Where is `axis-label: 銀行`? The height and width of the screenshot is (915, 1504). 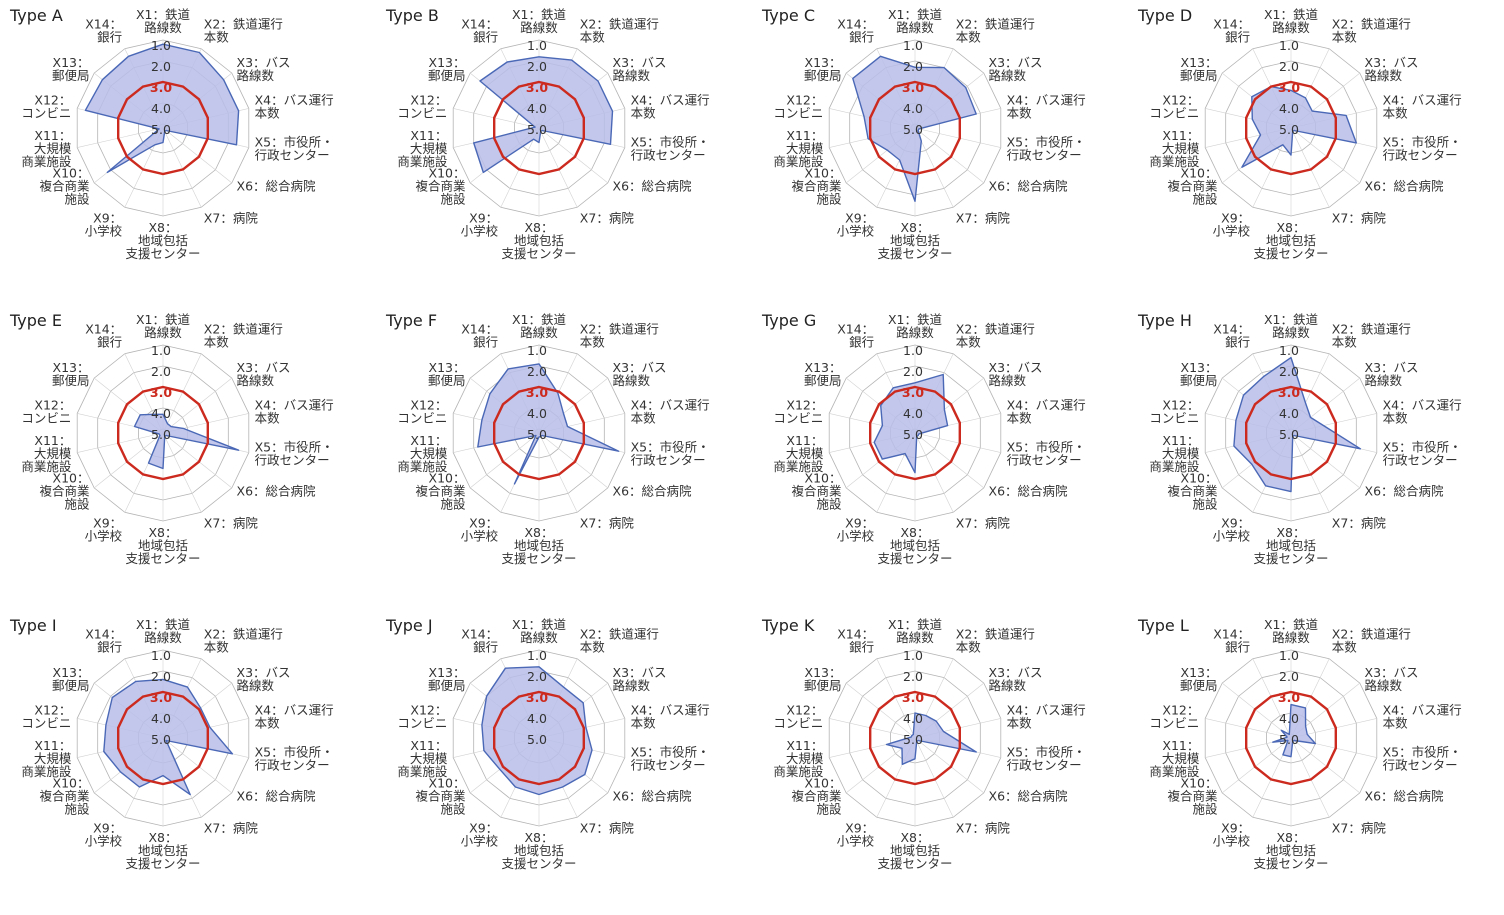
axis-label: 銀行 is located at coordinates (1237, 36).